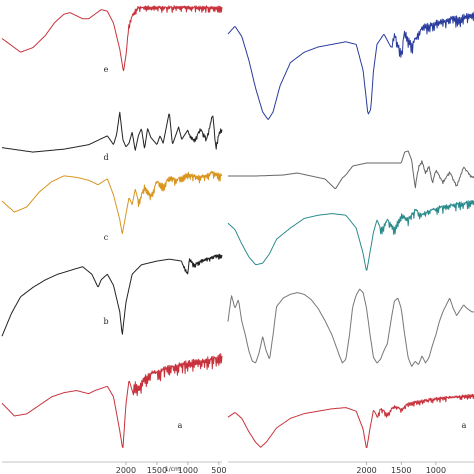 This screenshot has height=474, width=474. Describe the element at coordinates (106, 237) in the screenshot. I see `trace-label: c` at that location.